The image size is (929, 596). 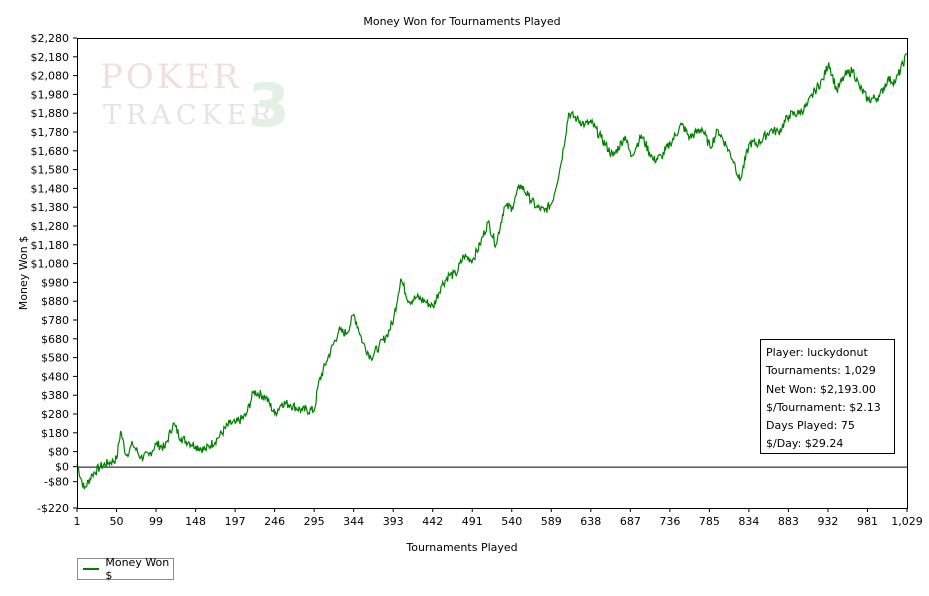 What do you see at coordinates (393, 521) in the screenshot?
I see `x-tick-label: 393` at bounding box center [393, 521].